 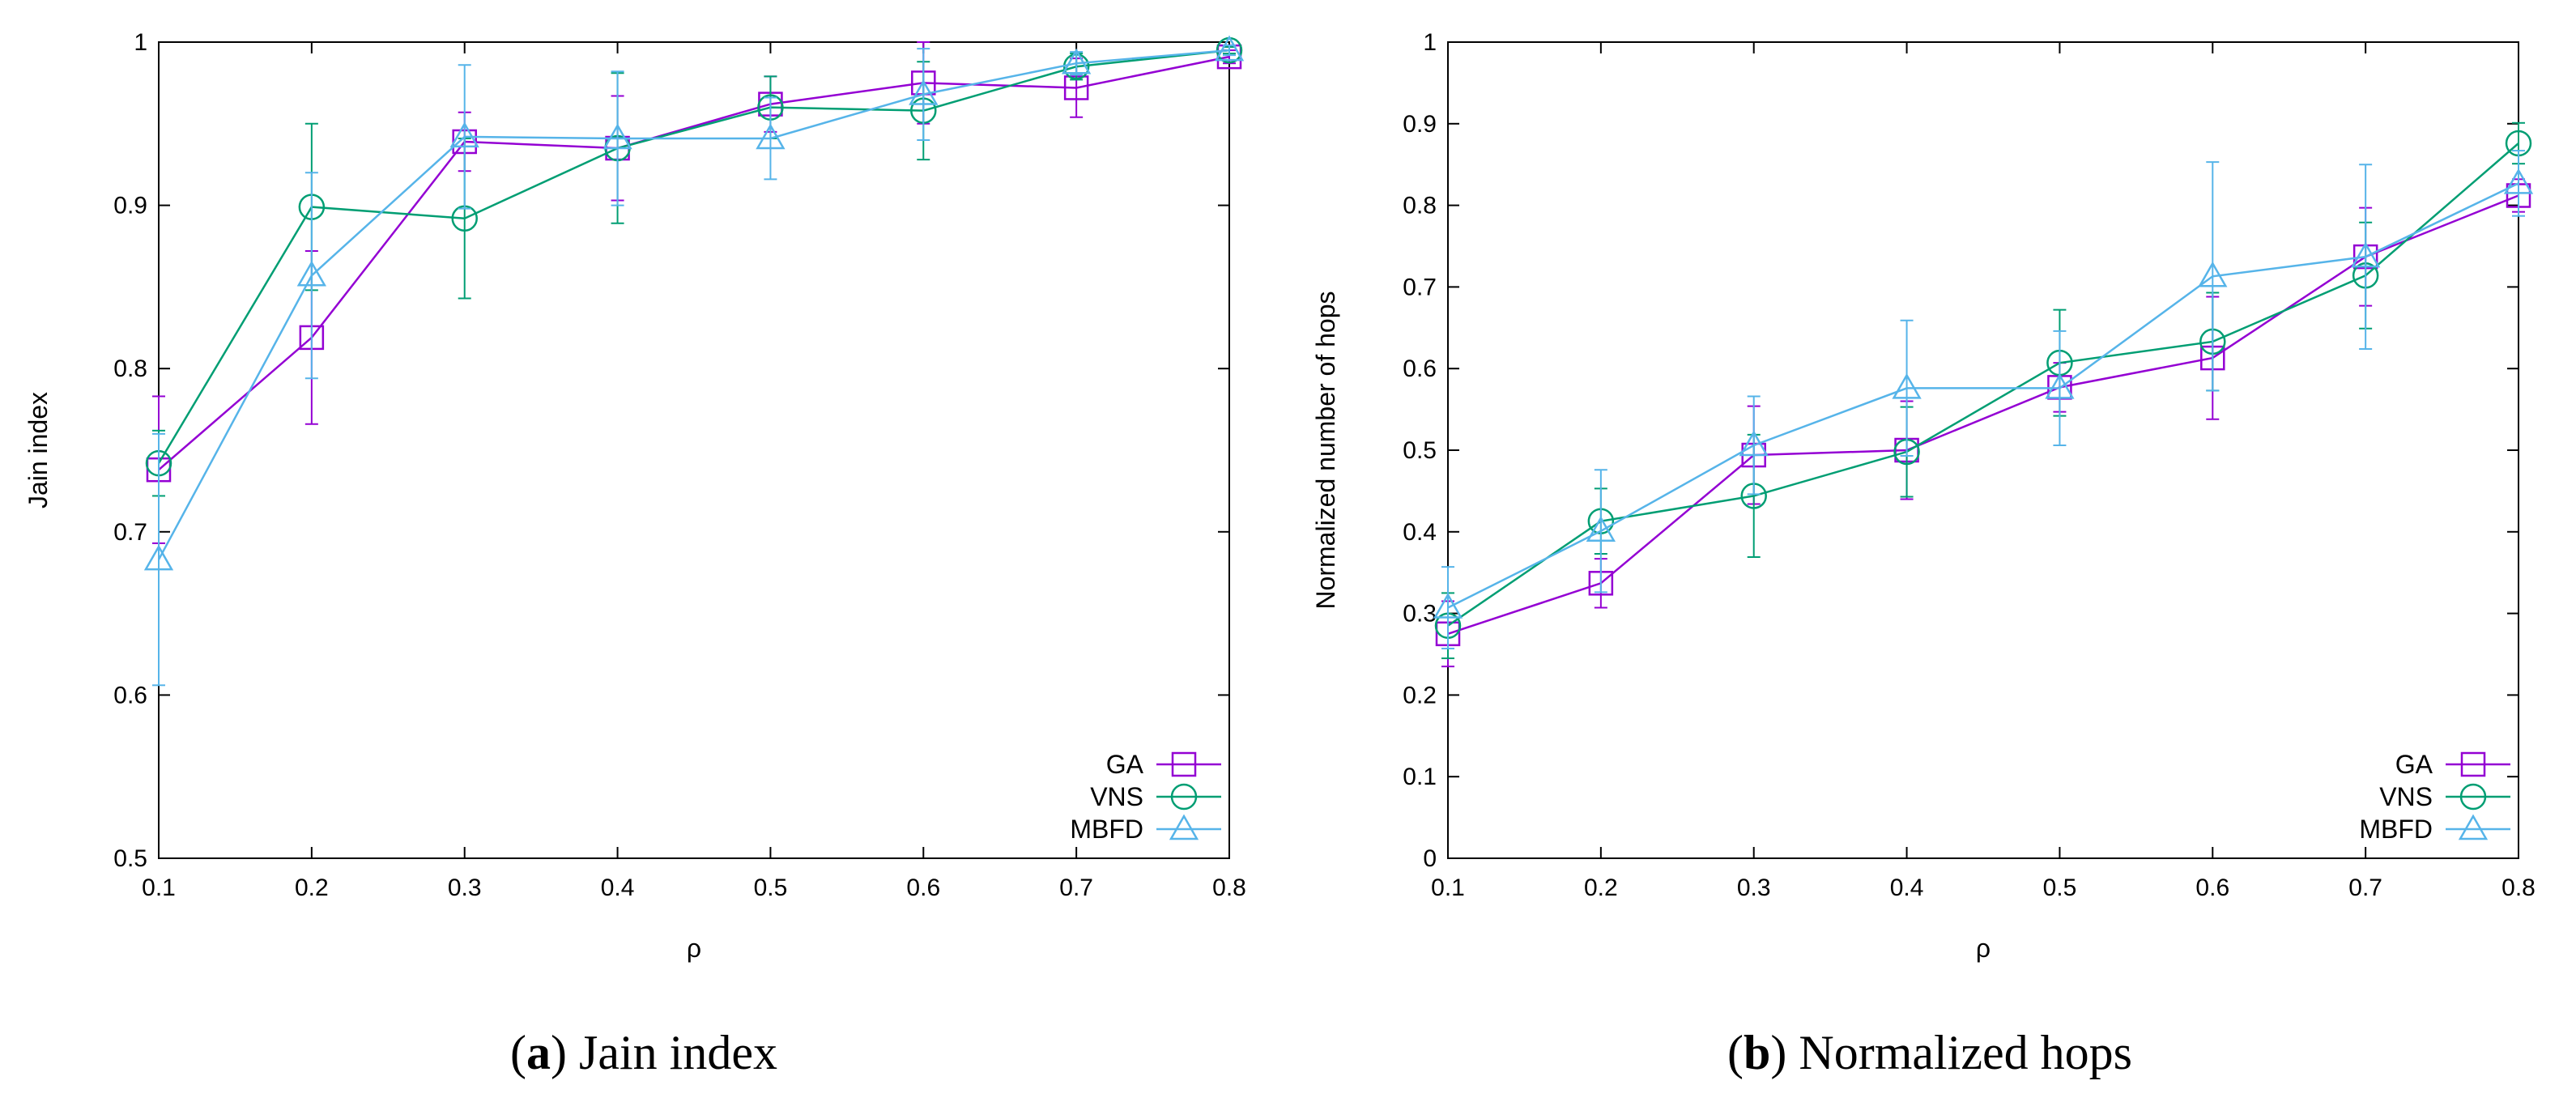 I want to click on y-tick-label: 0.4, so click(x=1420, y=532).